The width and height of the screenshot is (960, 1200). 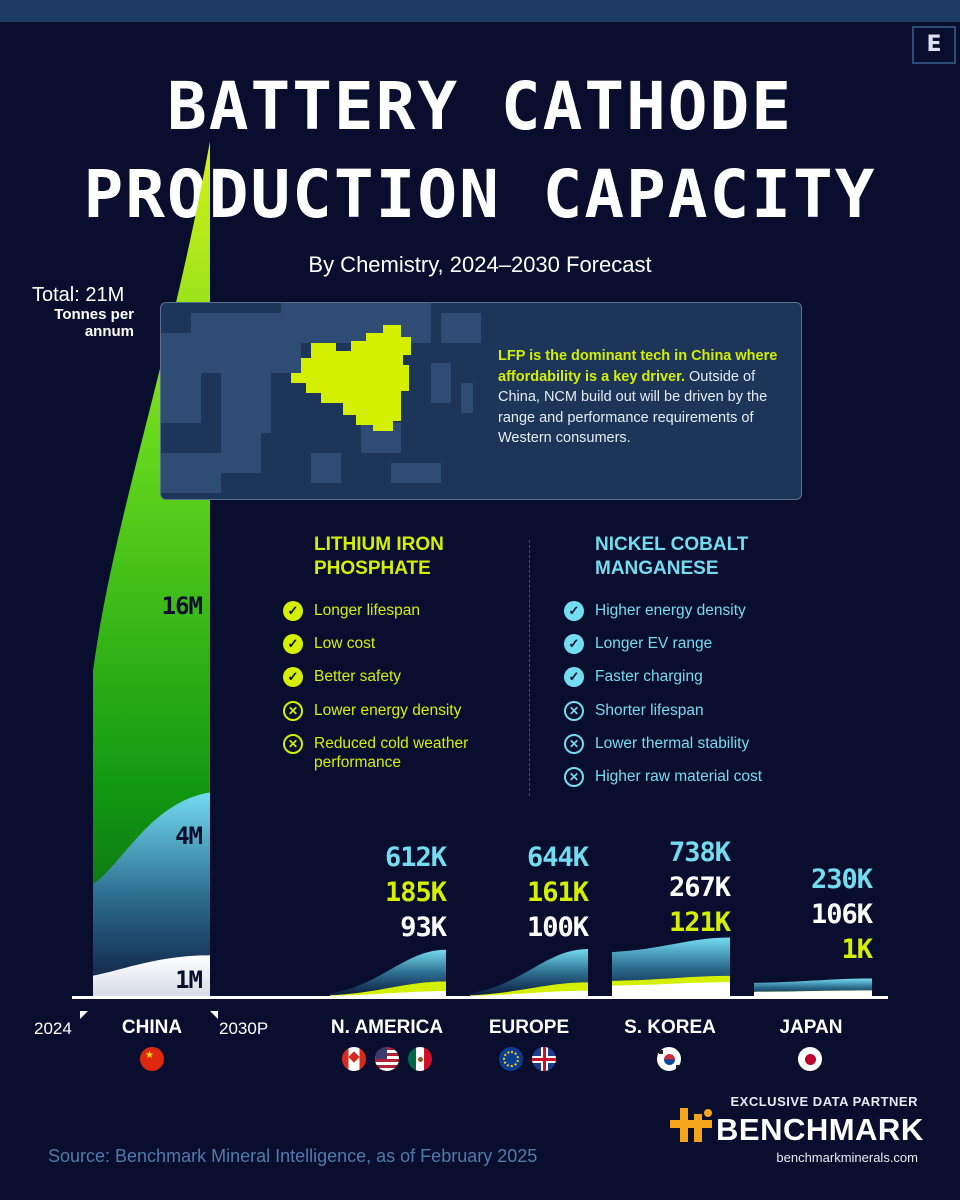 I want to click on total-units: Tonnes per annum, so click(x=94, y=323).